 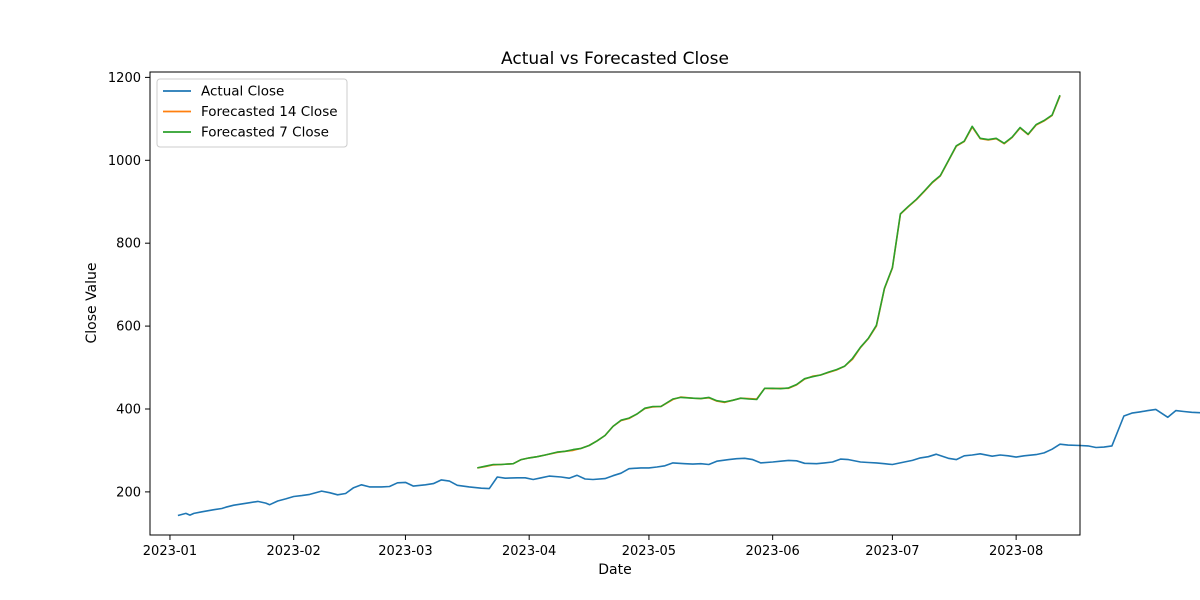 What do you see at coordinates (529, 551) in the screenshot?
I see `x-tick-label: 2023-04` at bounding box center [529, 551].